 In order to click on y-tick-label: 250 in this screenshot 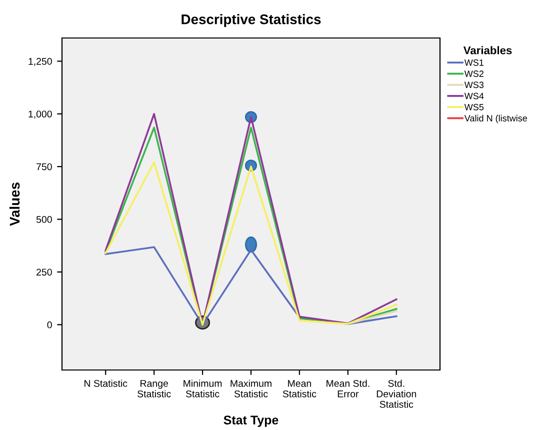, I will do `click(44, 272)`.